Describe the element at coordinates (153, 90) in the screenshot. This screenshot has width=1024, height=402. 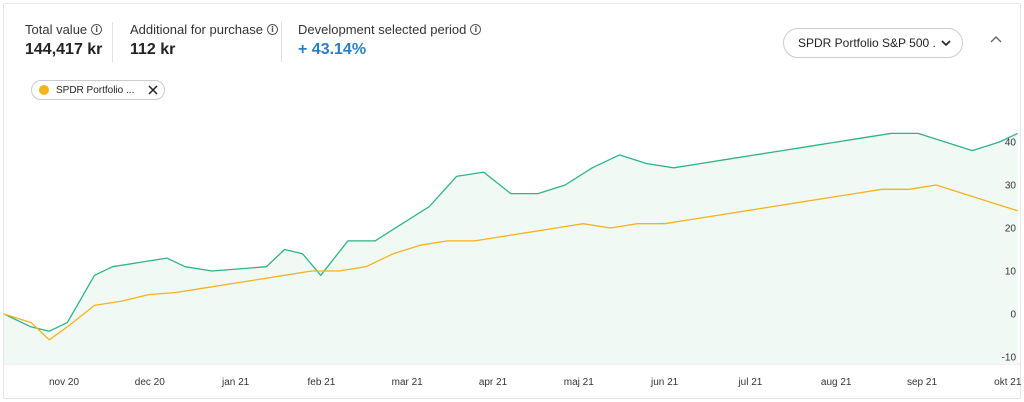
I see `close-icon` at that location.